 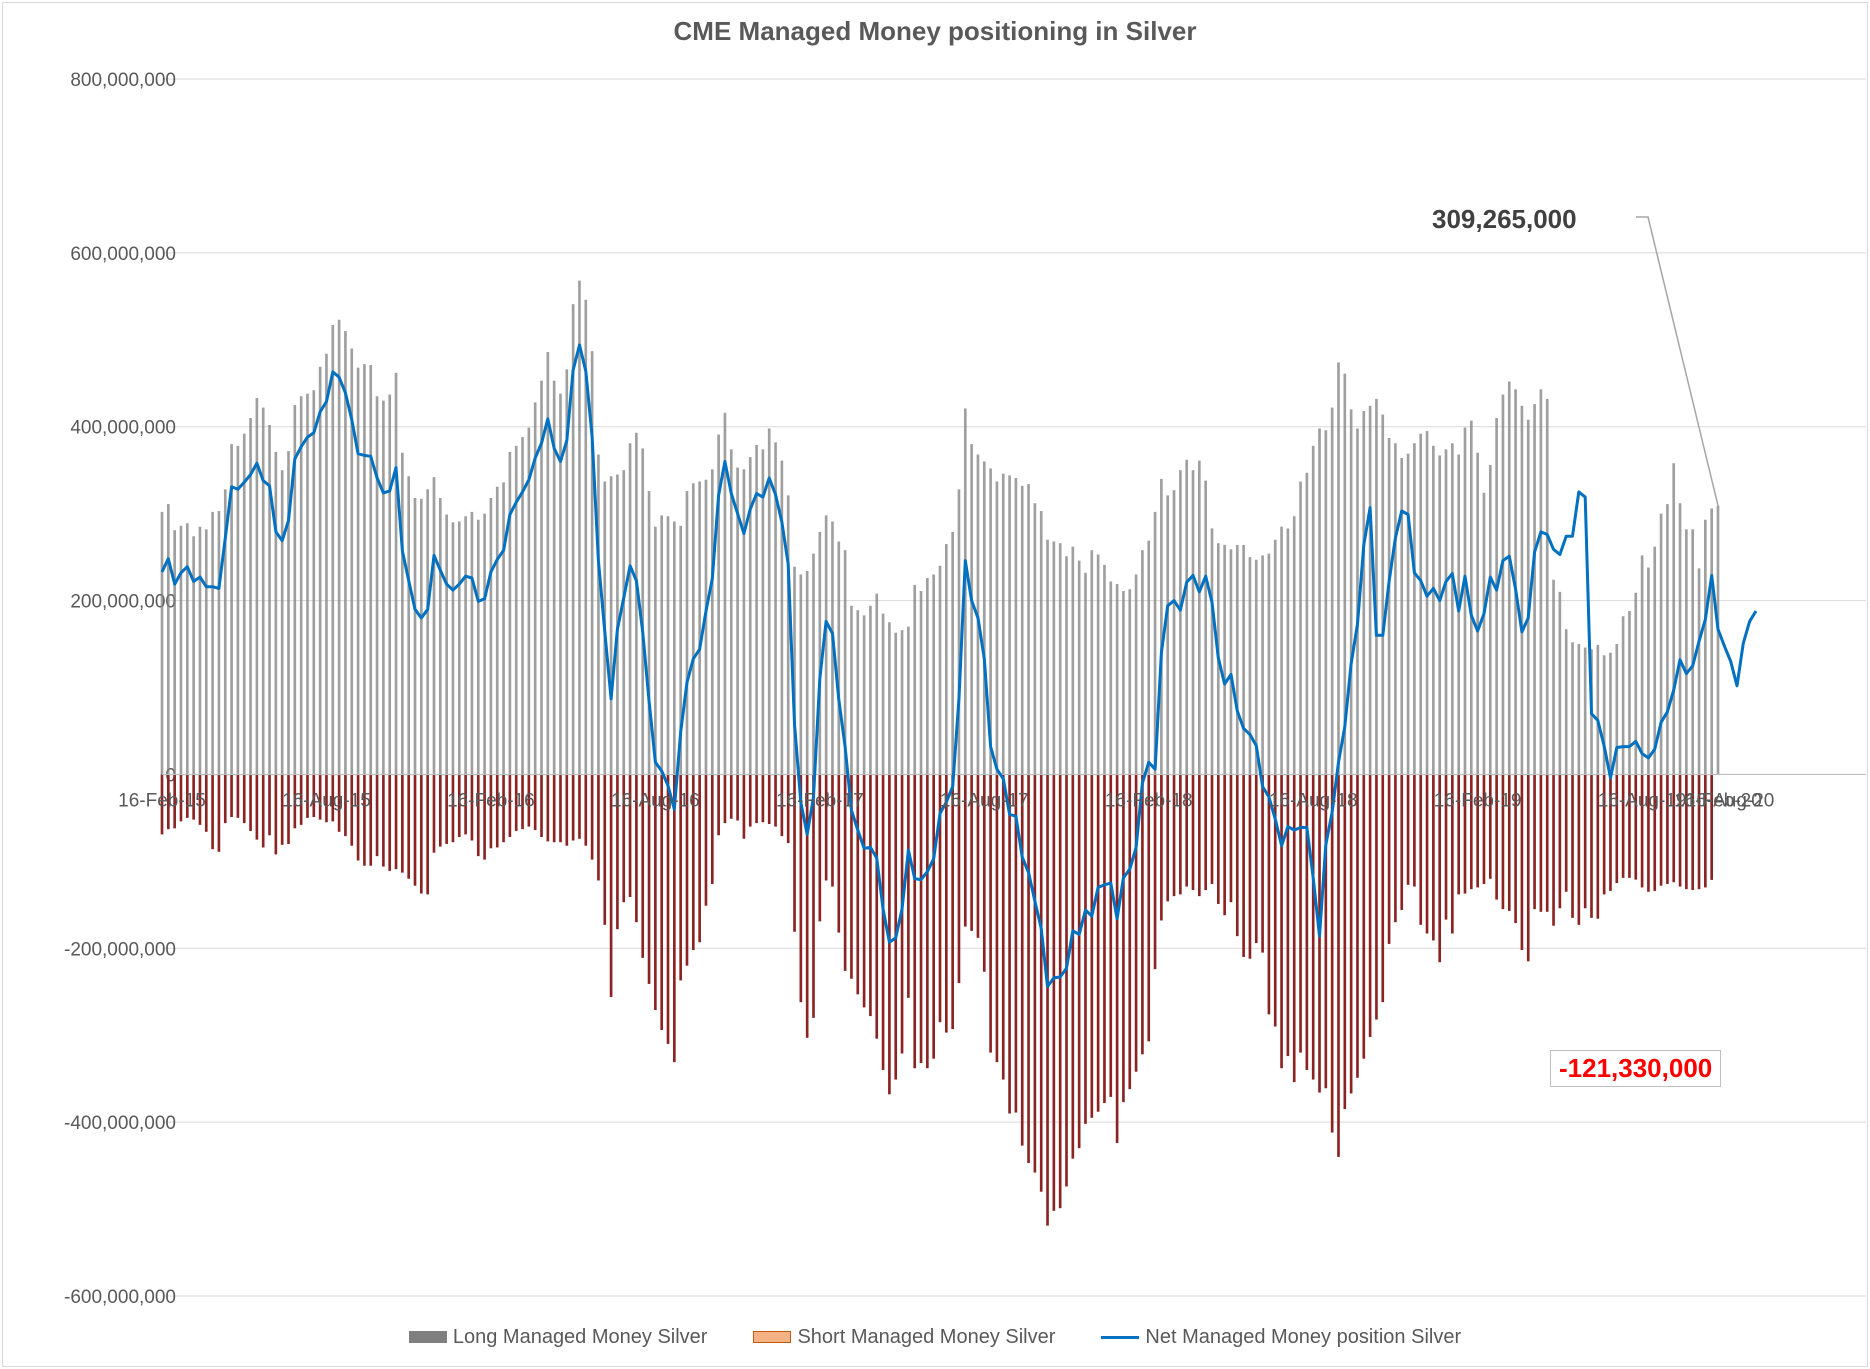 What do you see at coordinates (123, 80) in the screenshot?
I see `y-tick-label: 800,000,000` at bounding box center [123, 80].